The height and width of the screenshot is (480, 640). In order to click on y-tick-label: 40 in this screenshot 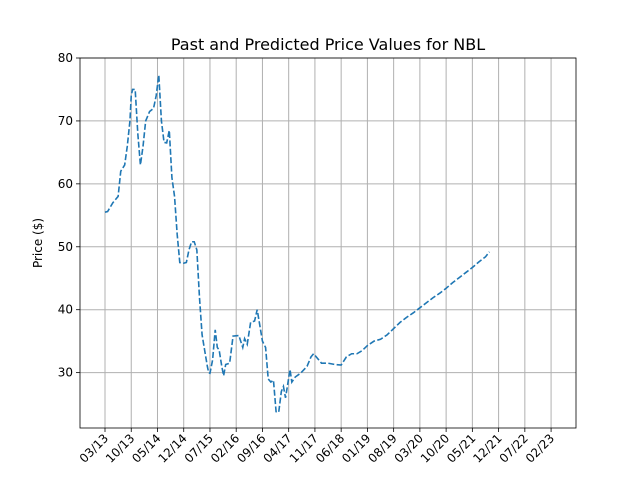, I will do `click(65, 310)`.